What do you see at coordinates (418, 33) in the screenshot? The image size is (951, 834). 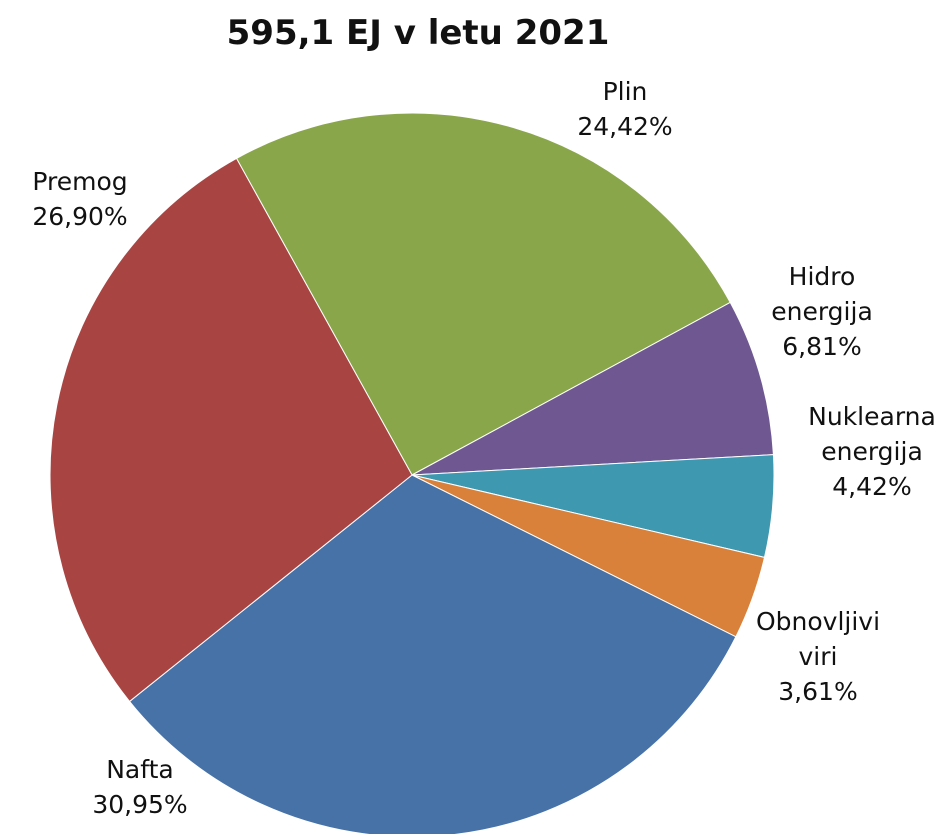 I see `chart-title: 595,1 EJ v letu 2021` at bounding box center [418, 33].